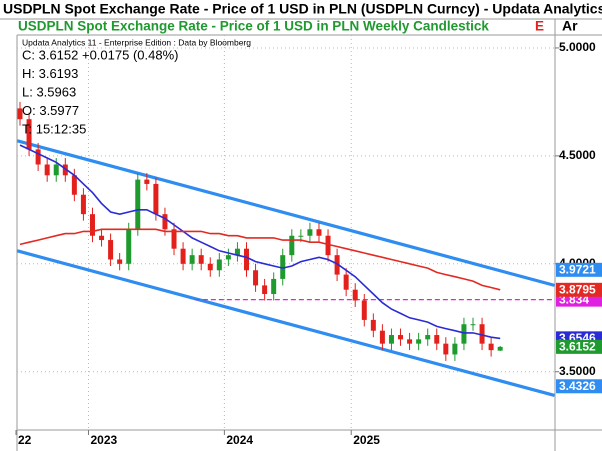  What do you see at coordinates (103, 440) in the screenshot?
I see `x-tick-label: 2023` at bounding box center [103, 440].